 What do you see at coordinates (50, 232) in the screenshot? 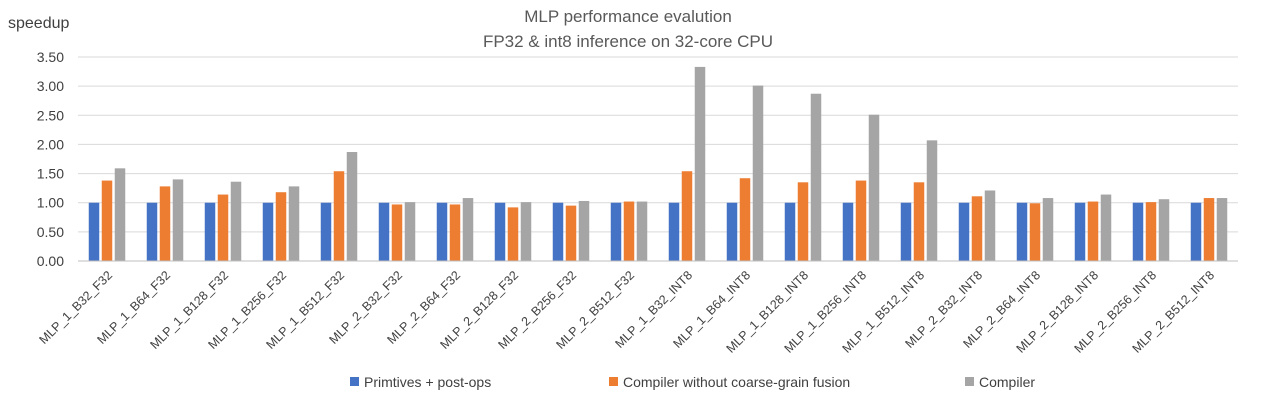
I see `y-tick-label: 0.50` at bounding box center [50, 232].